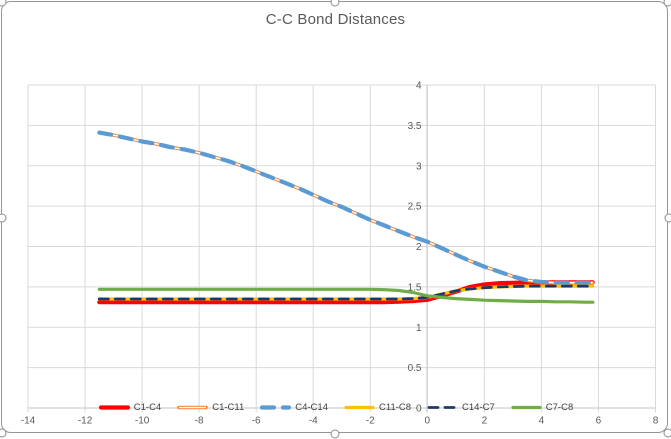  Describe the element at coordinates (228, 407) in the screenshot. I see `legend-label: C1-C11` at that location.